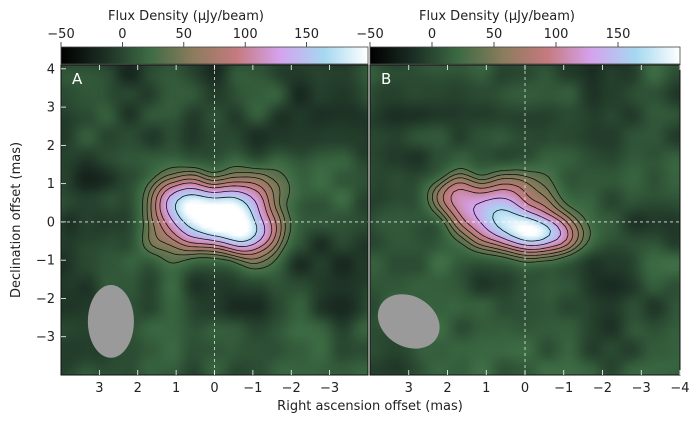 This screenshot has width=700, height=424. What do you see at coordinates (45, 261) in the screenshot?
I see `y-tick-label: −1` at bounding box center [45, 261].